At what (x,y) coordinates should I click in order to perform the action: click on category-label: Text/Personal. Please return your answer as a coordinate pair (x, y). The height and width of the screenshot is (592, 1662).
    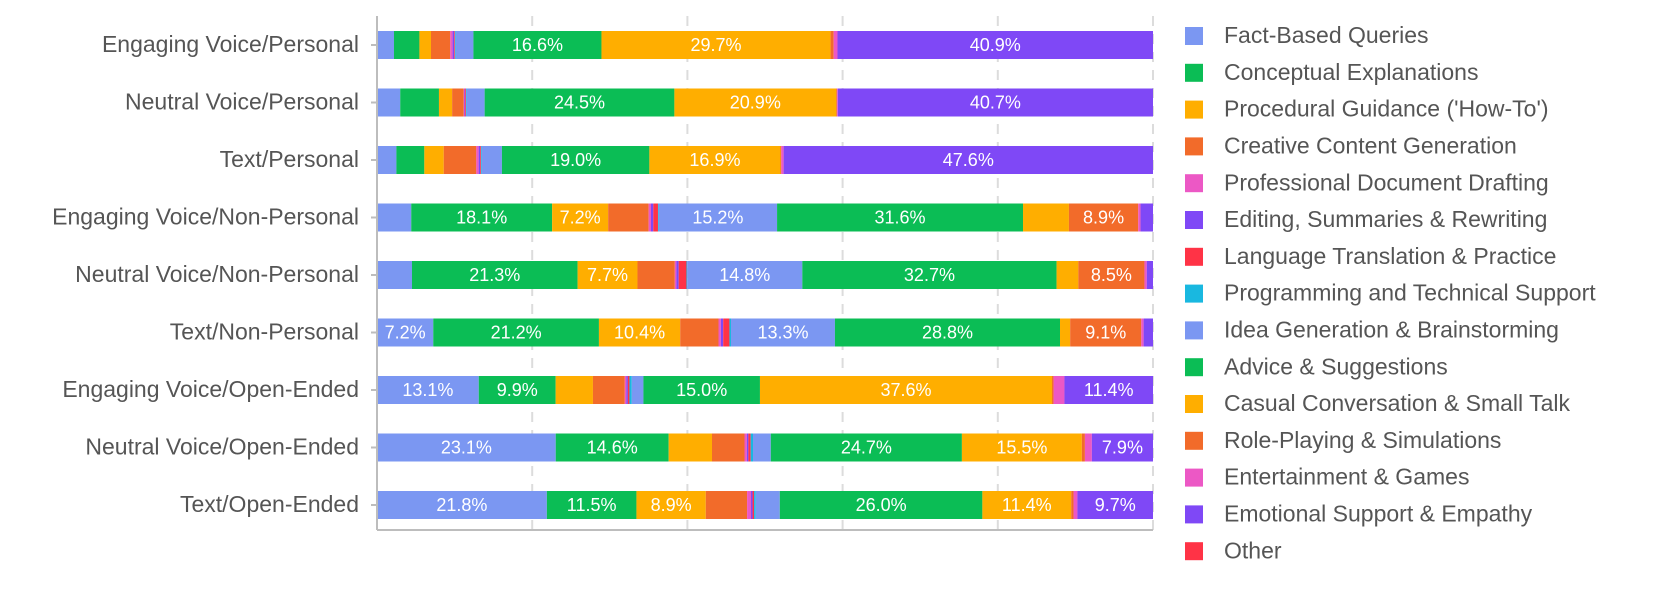
    Looking at the image, I should click on (289, 159).